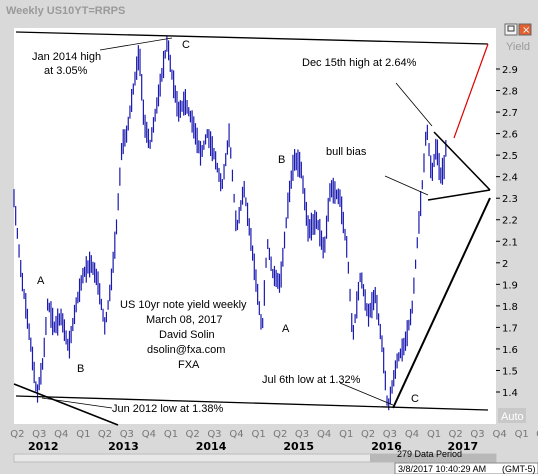  Describe the element at coordinates (510, 135) in the screenshot. I see `y-tick-label: 2.6` at that location.